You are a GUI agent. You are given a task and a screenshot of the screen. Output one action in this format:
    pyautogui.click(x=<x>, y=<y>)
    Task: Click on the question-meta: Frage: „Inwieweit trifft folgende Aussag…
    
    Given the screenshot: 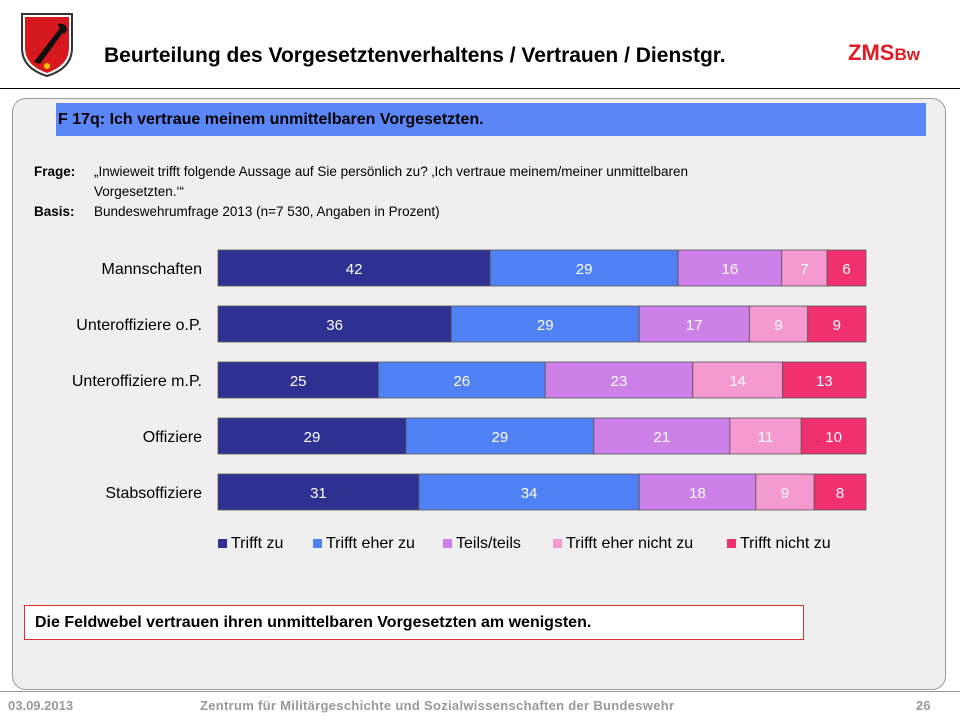 What is the action you would take?
    pyautogui.click(x=394, y=192)
    